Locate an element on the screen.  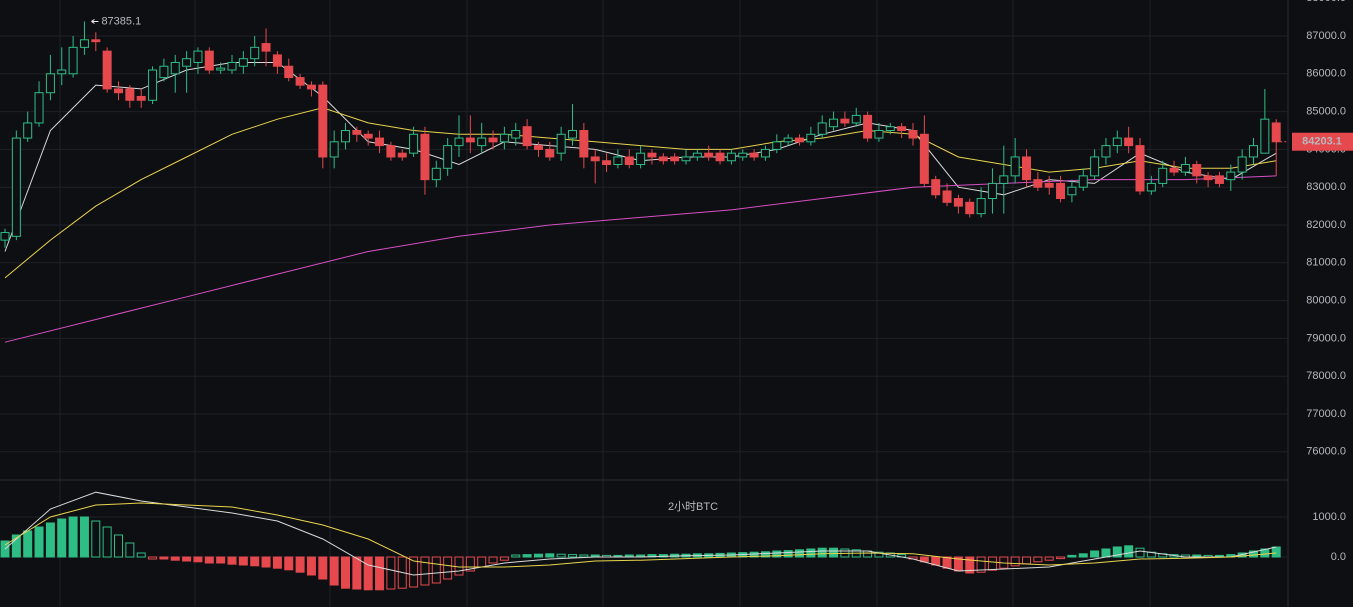
y-tick-label: 76000.0 is located at coordinates (1326, 452).